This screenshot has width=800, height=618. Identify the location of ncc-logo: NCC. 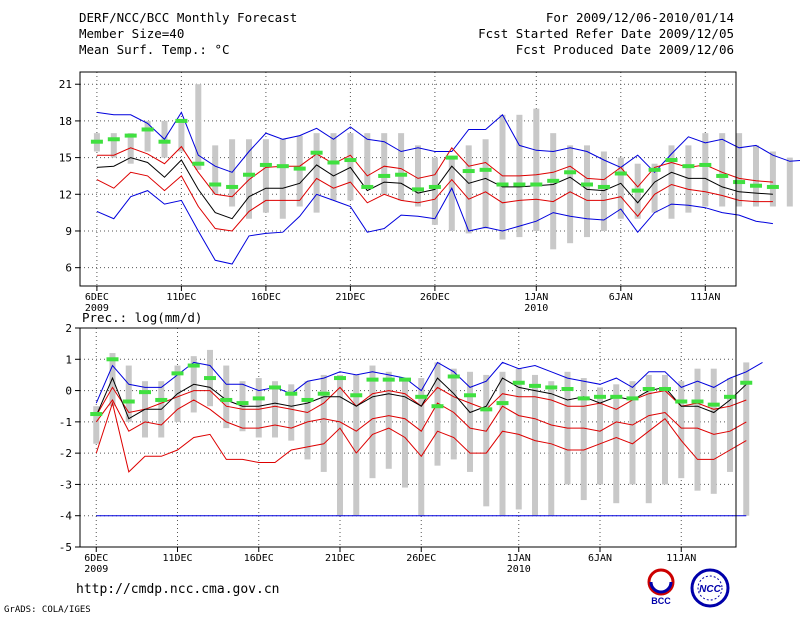
(710, 588).